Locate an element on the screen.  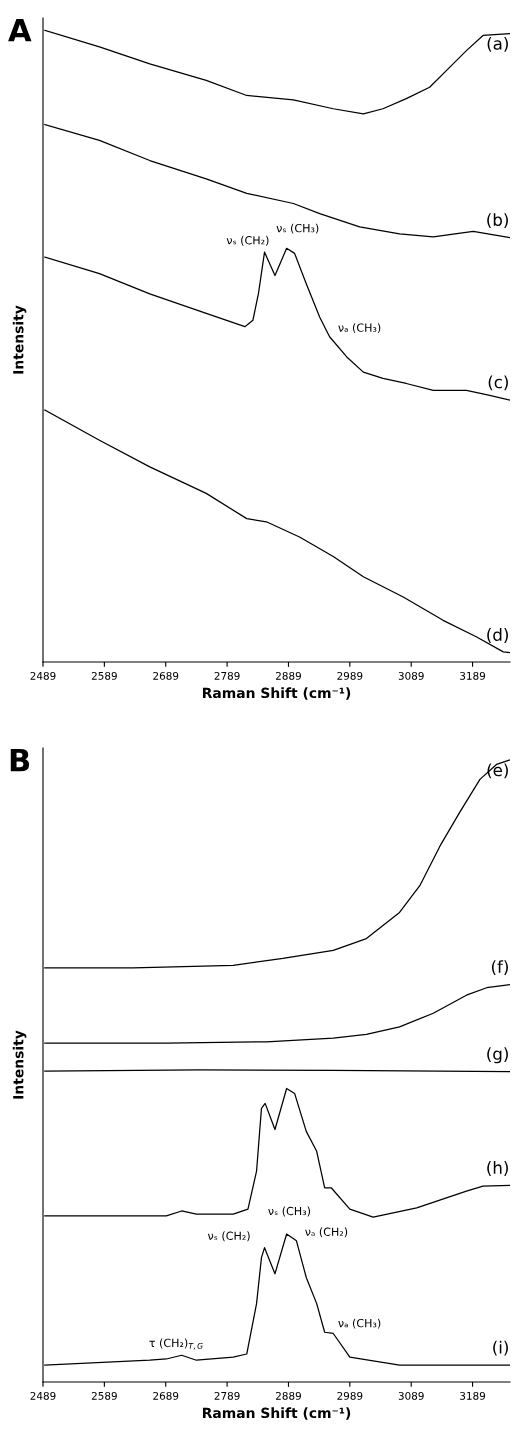
series-label: (d) is located at coordinates (497, 635).